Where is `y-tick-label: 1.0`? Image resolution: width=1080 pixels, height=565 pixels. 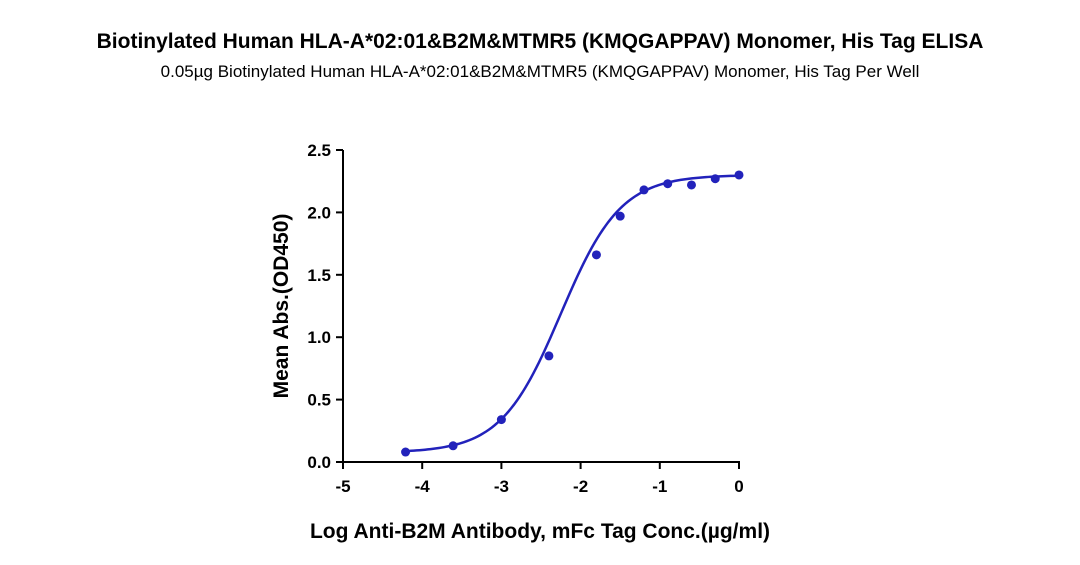 y-tick-label: 1.0 is located at coordinates (319, 337).